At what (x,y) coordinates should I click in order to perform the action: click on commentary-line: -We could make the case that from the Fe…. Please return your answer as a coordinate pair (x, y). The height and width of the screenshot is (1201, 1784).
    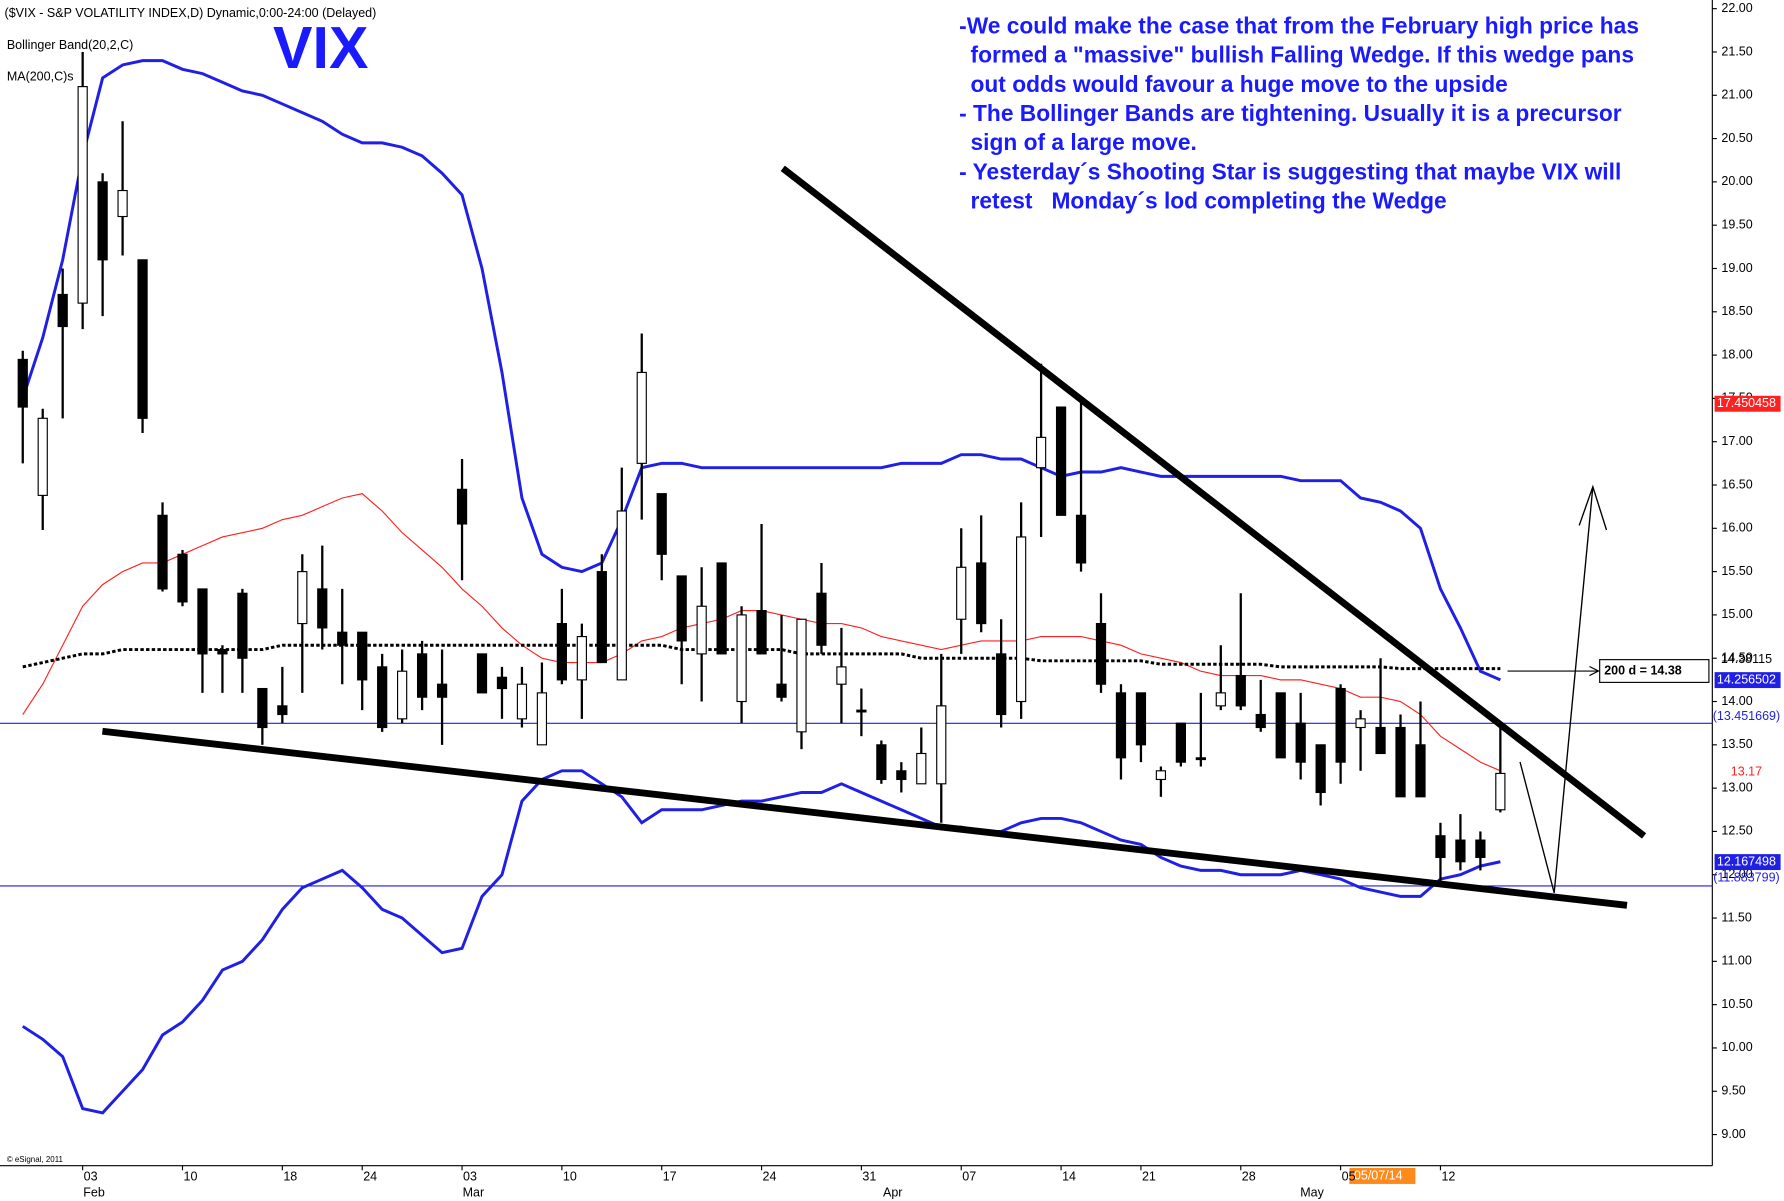
    Looking at the image, I should click on (1299, 25).